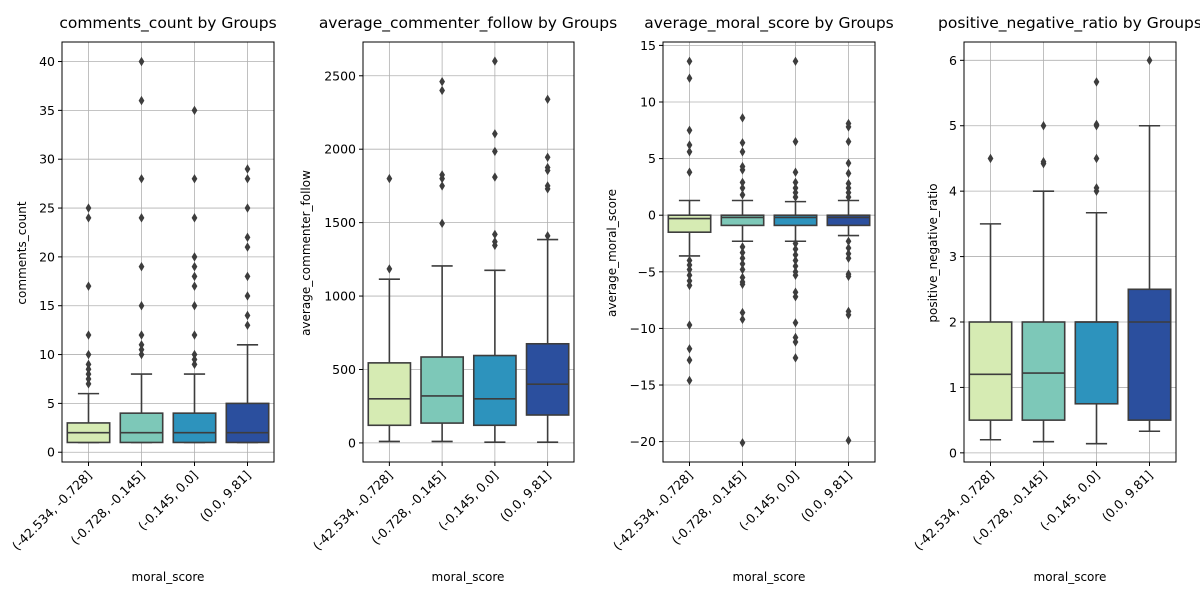 This screenshot has width=1200, height=600. Describe the element at coordinates (340, 149) in the screenshot. I see `y-tick-label: 2000` at that location.